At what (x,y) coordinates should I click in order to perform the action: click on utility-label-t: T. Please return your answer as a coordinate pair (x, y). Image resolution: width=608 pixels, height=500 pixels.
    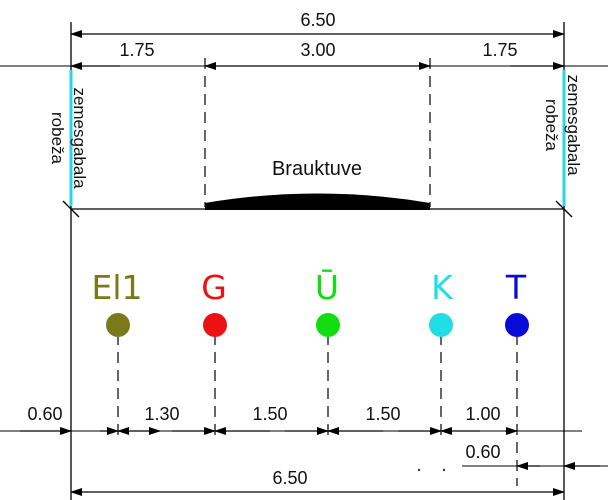
    Looking at the image, I should click on (516, 287).